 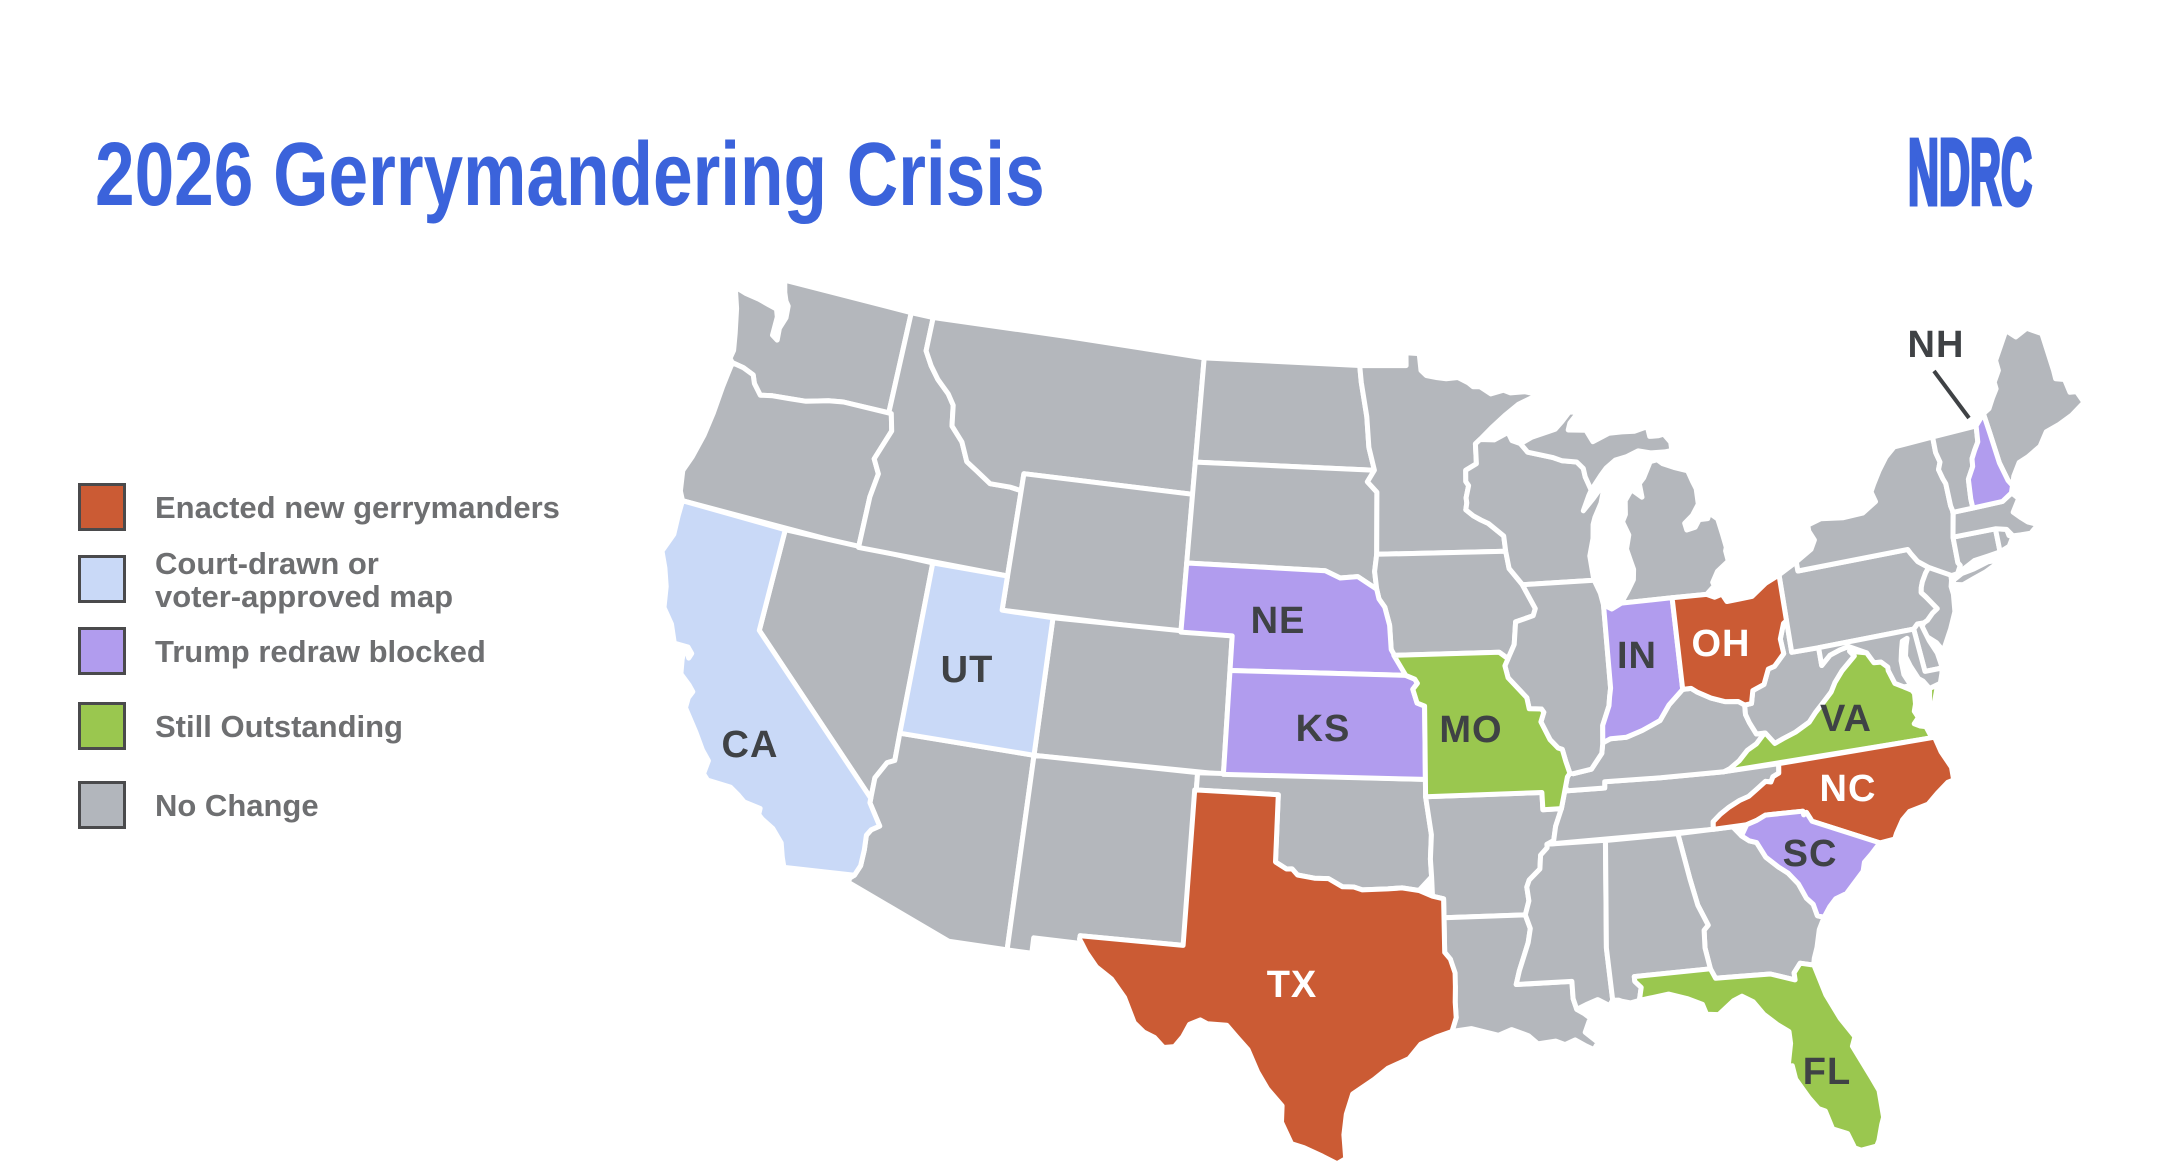 I want to click on svg-text: MO, so click(x=1470, y=730).